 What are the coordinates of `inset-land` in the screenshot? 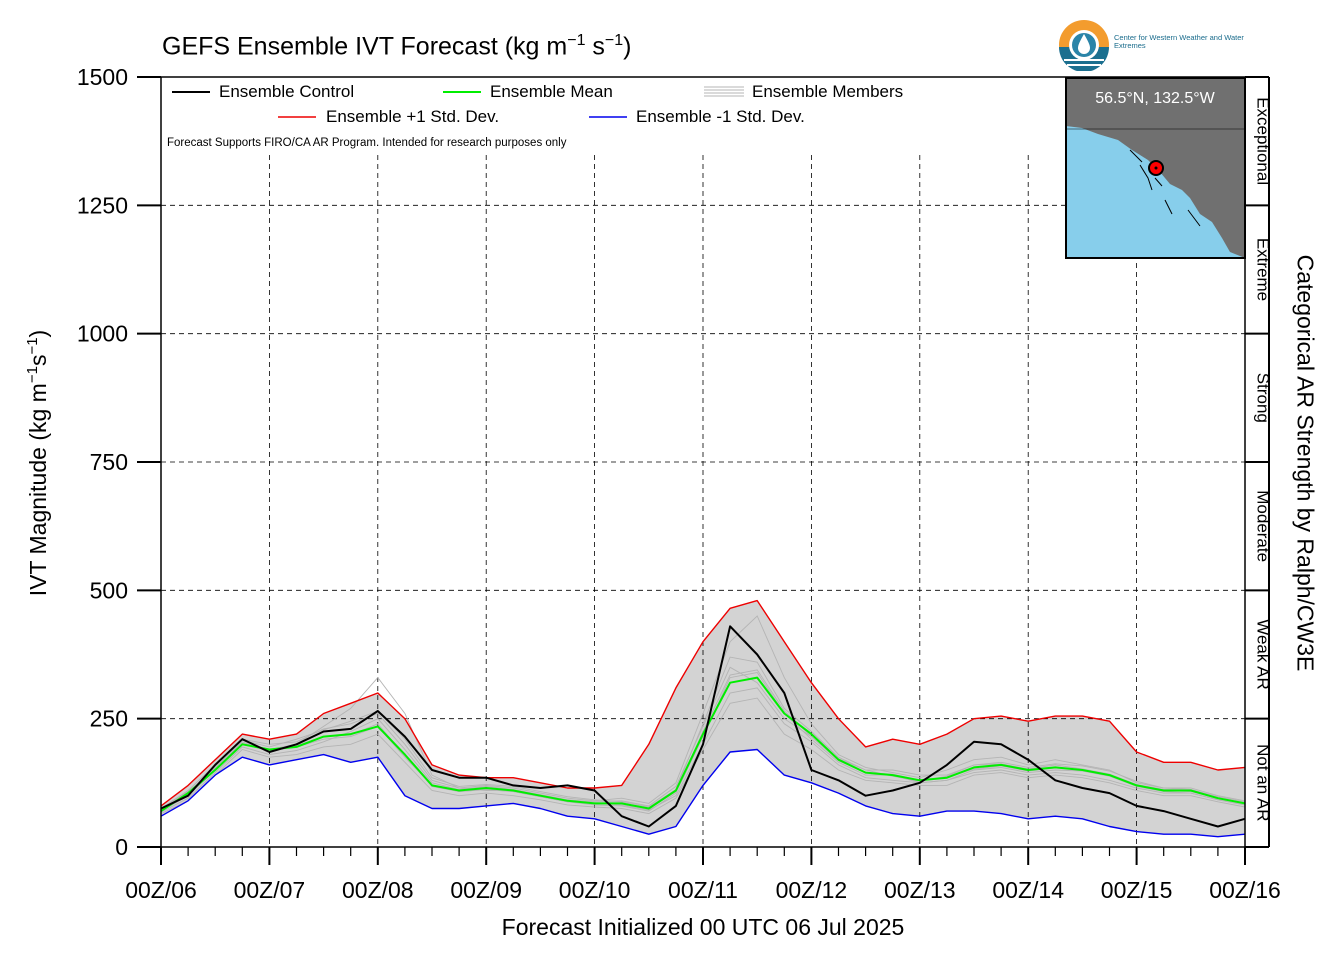 It's located at (1155, 168).